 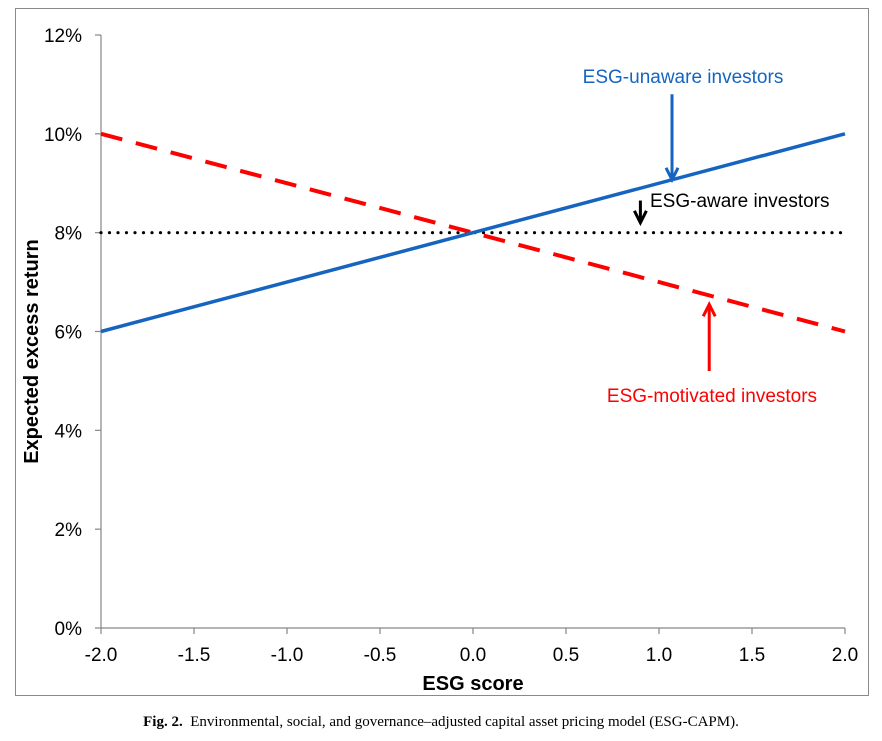 What do you see at coordinates (566, 655) in the screenshot?
I see `x-tick-label: 0.5` at bounding box center [566, 655].